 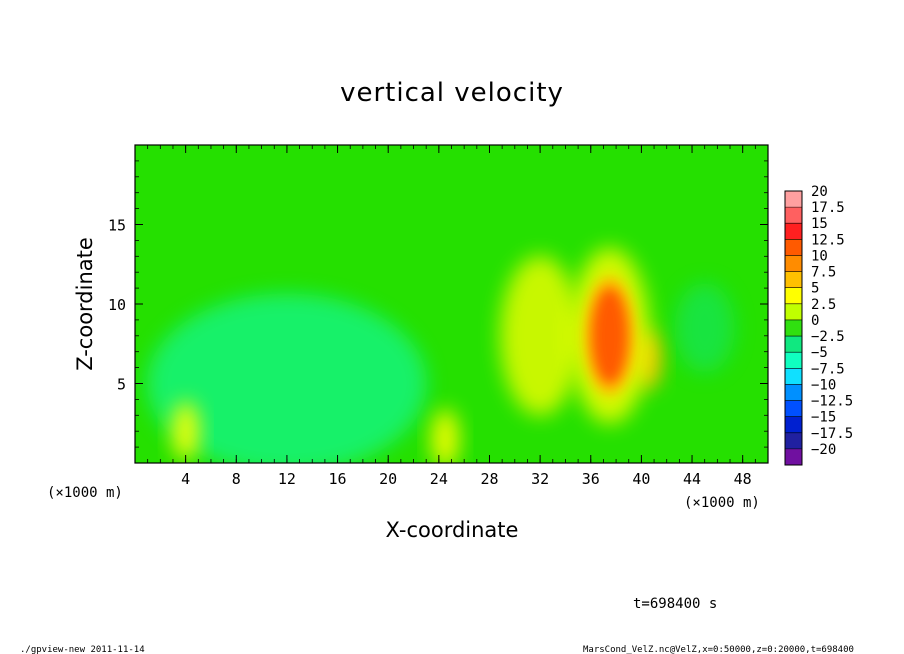 I want to click on x-tick-label: 24, so click(x=439, y=479).